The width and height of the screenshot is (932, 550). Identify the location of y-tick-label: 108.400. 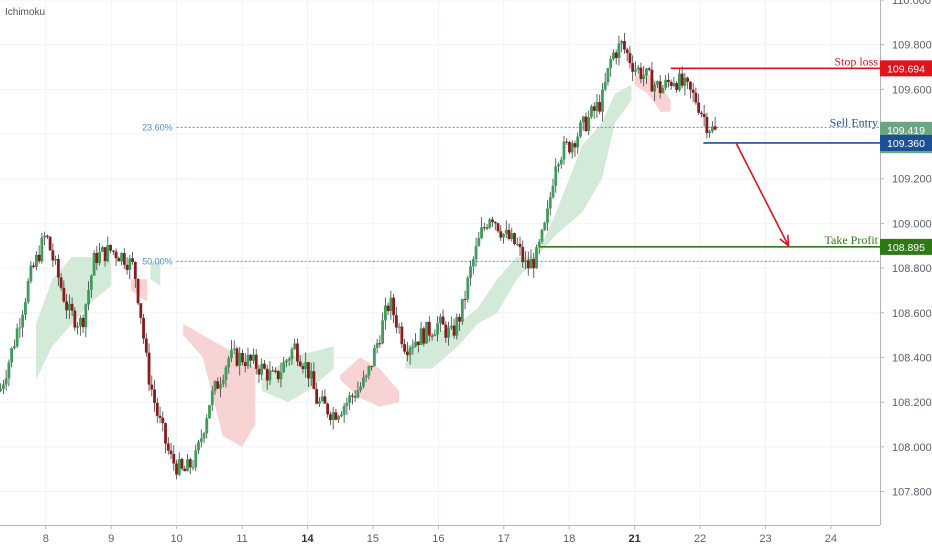
(912, 358).